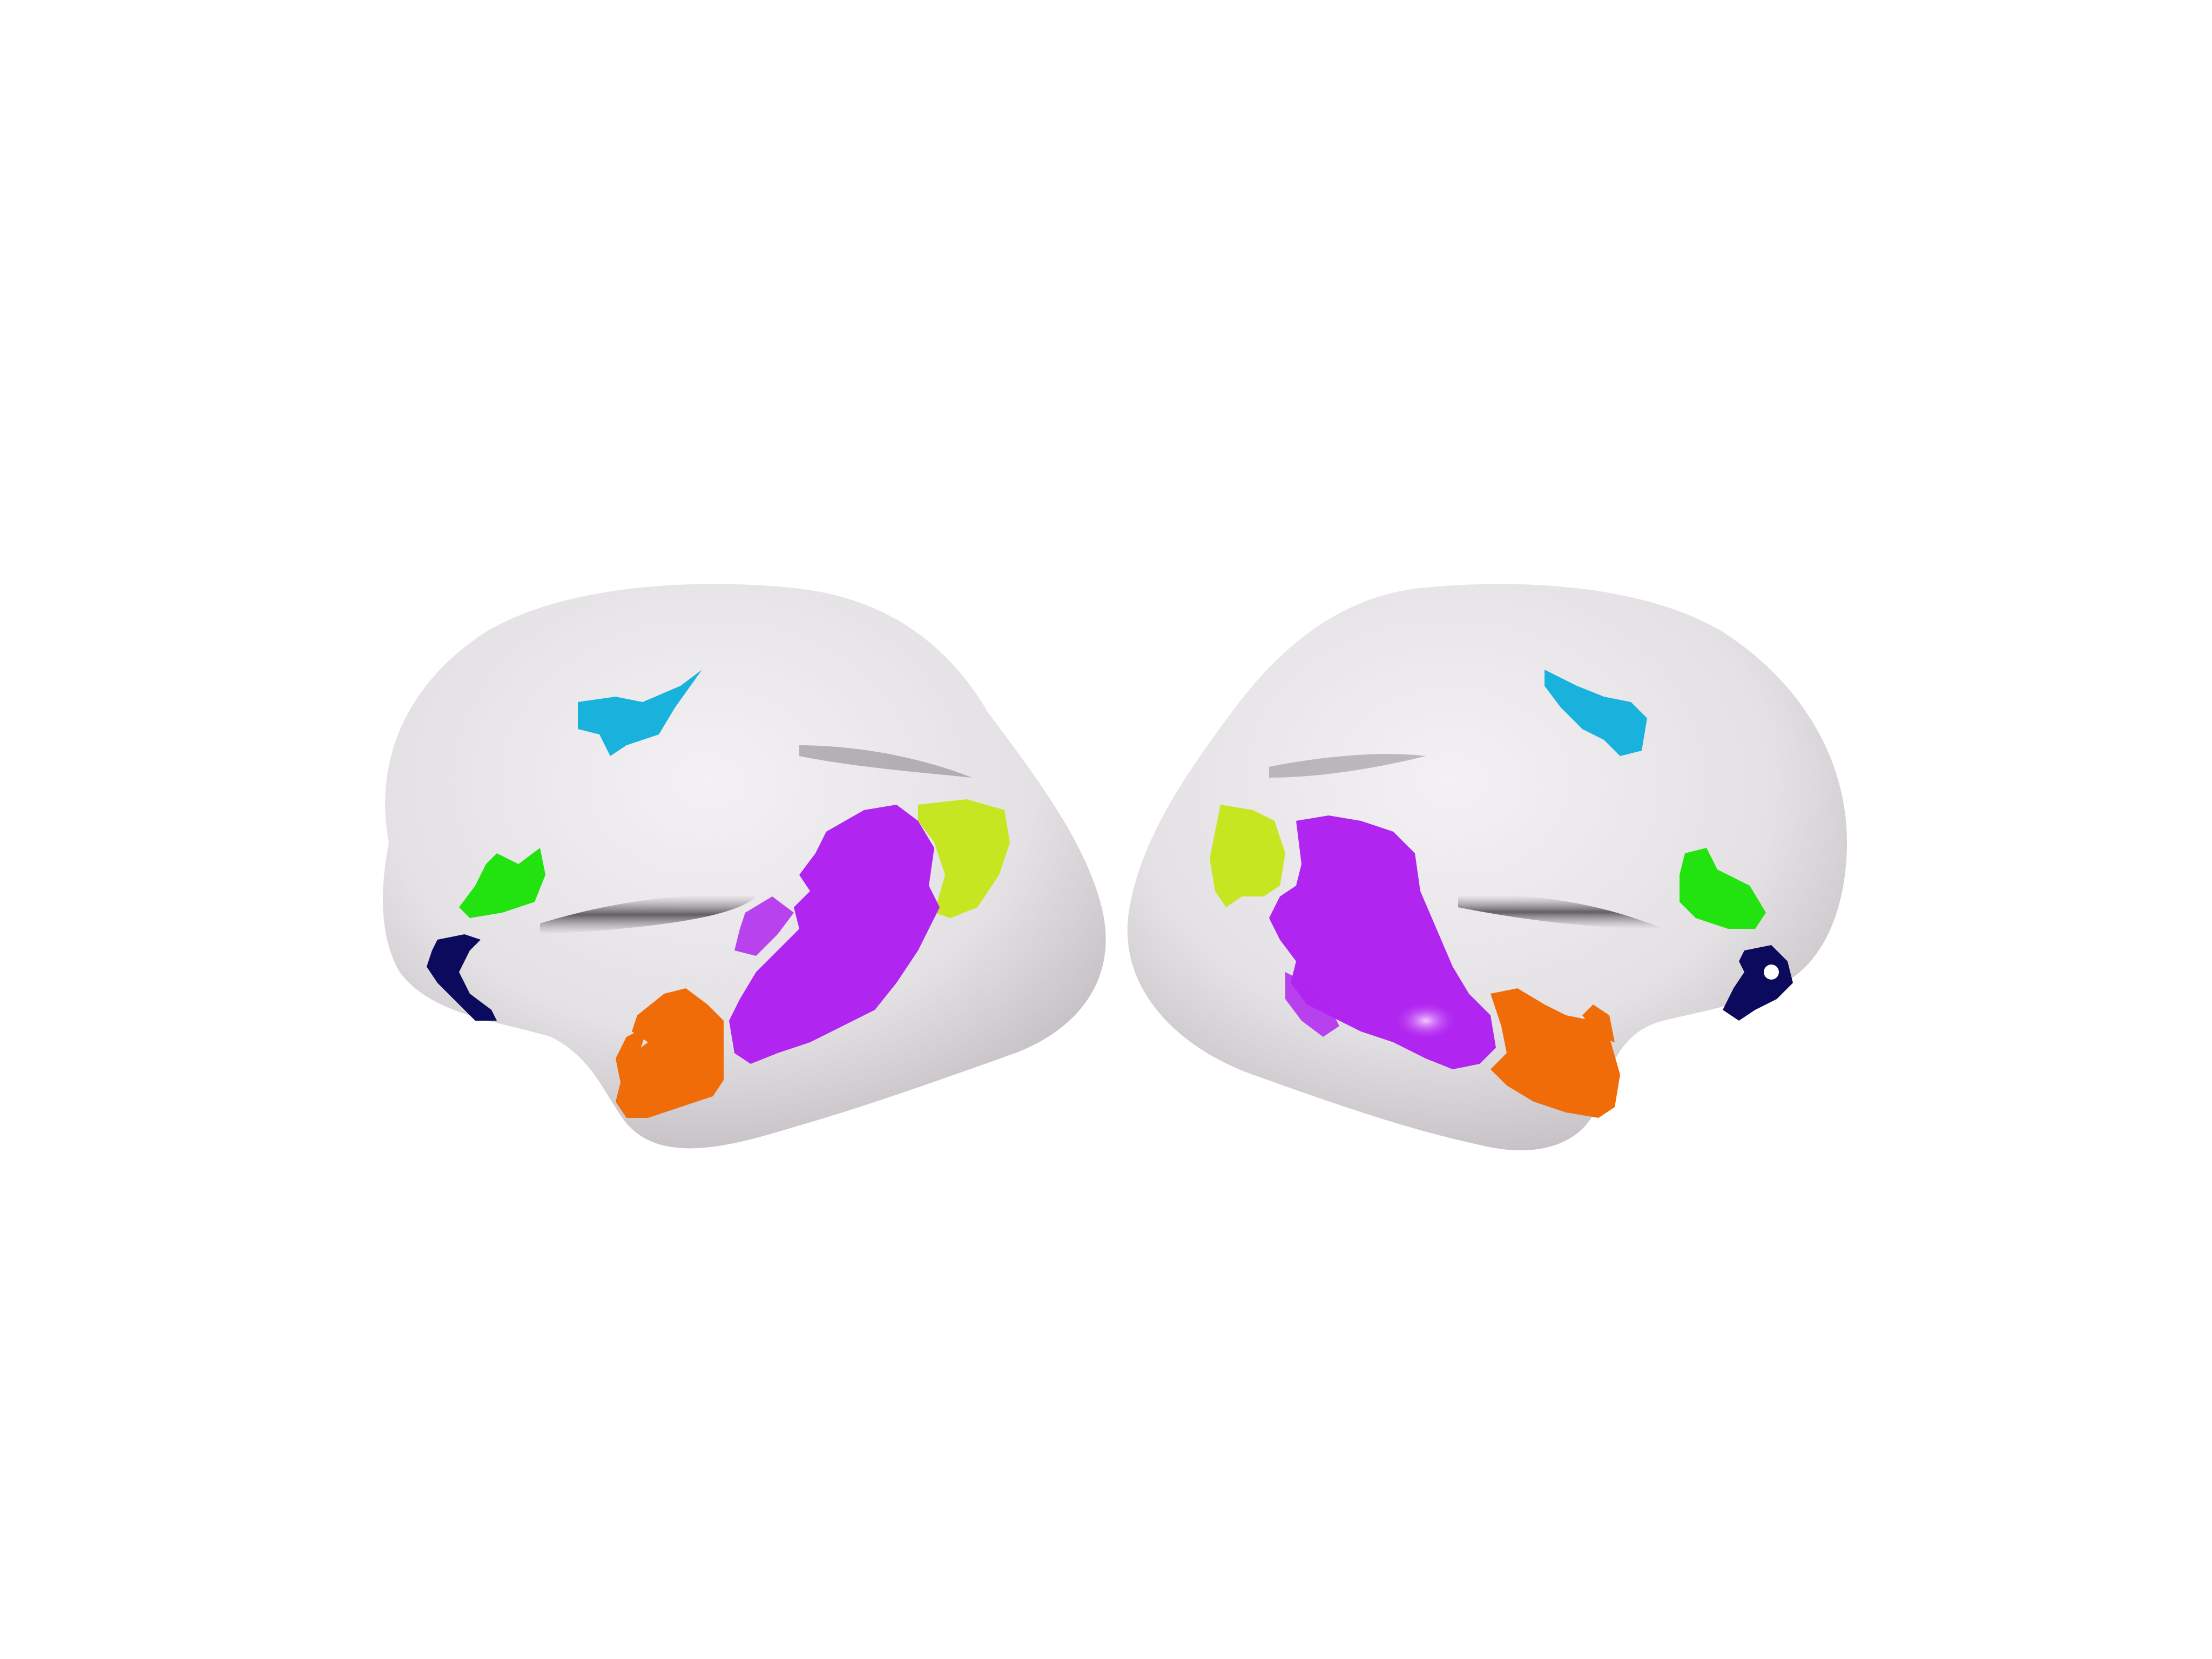  What do you see at coordinates (1723, 888) in the screenshot?
I see `right-green-region` at bounding box center [1723, 888].